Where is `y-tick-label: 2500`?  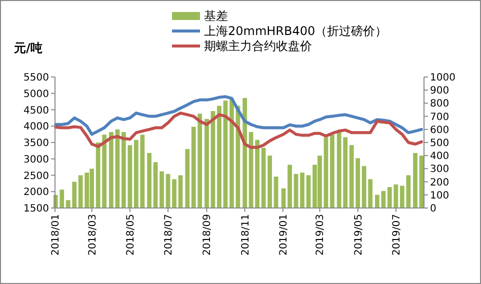 y-tick-label: 2500 is located at coordinates (36, 176).